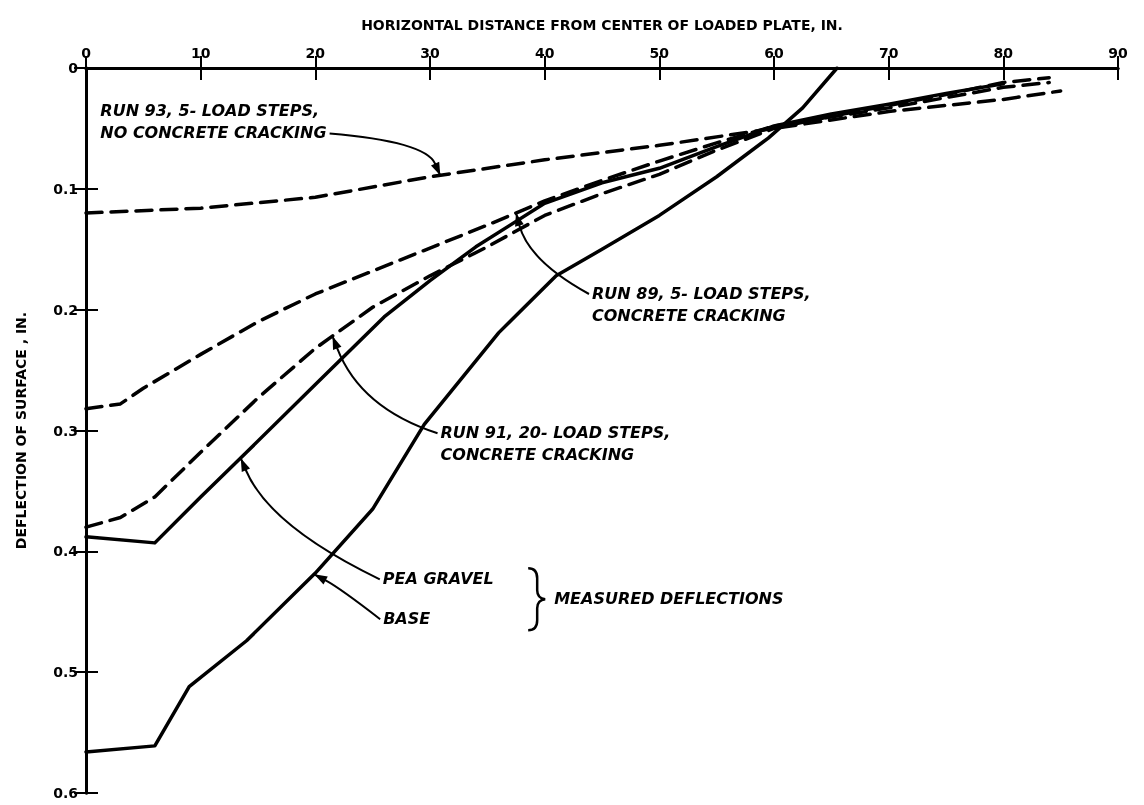 This screenshot has width=1144, height=805. Describe the element at coordinates (430, 53) in the screenshot. I see `x-tick-label: 30` at that location.